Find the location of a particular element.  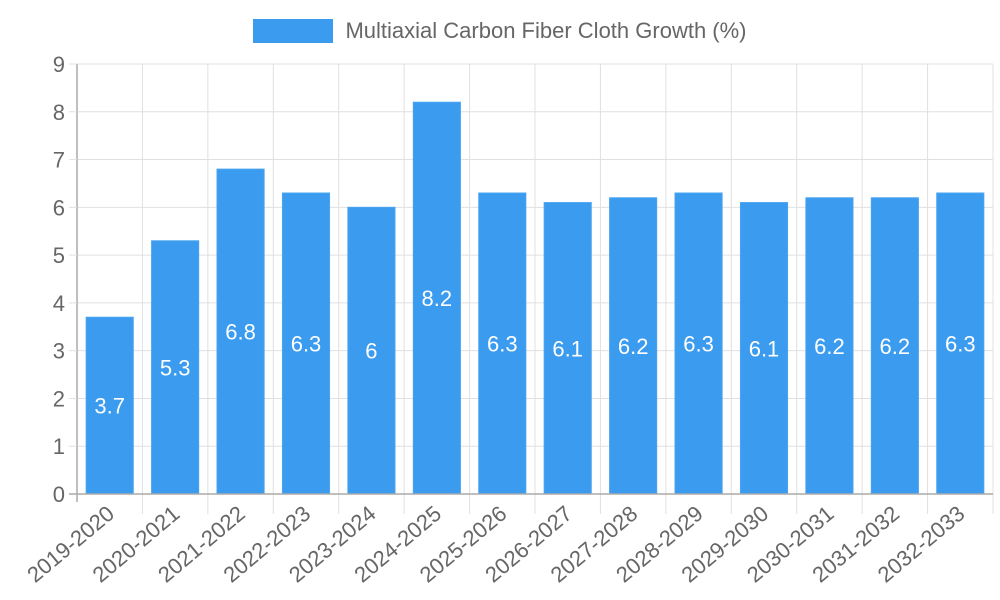

y-tick-label: 6 is located at coordinates (59, 207).